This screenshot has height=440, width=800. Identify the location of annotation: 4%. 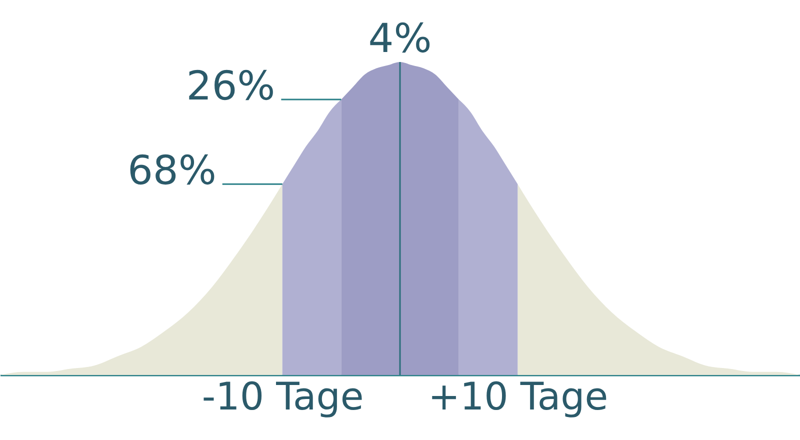
(400, 39).